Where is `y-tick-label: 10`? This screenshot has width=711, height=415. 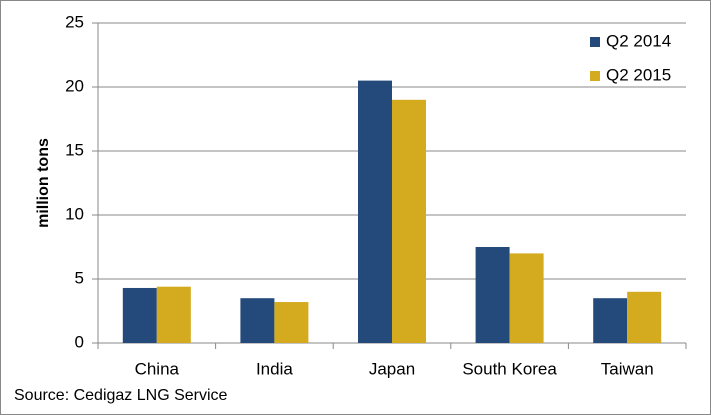 y-tick-label: 10 is located at coordinates (74, 213).